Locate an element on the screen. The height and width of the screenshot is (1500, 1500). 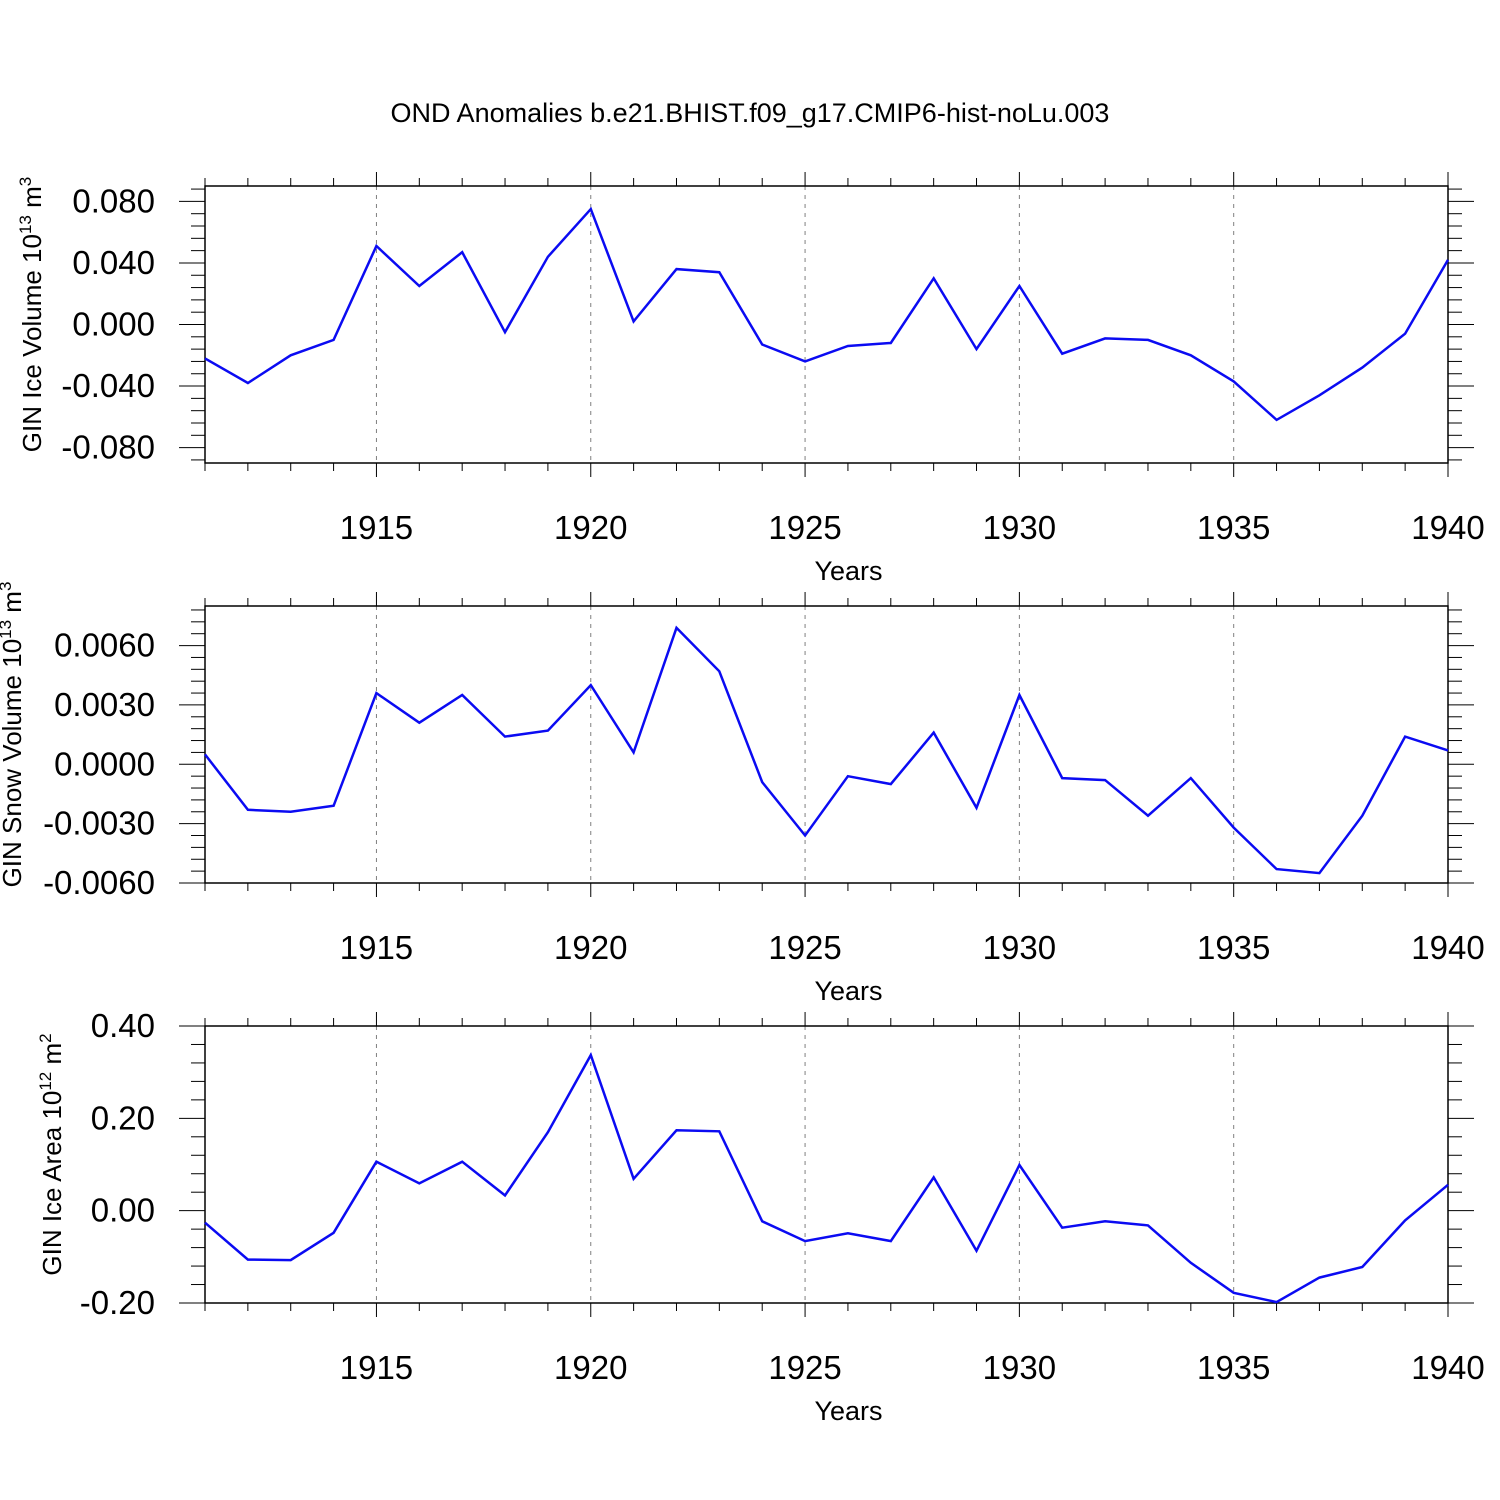
y-axis-label: GIN Snow Volume 1013 m3 is located at coordinates (13, 735).